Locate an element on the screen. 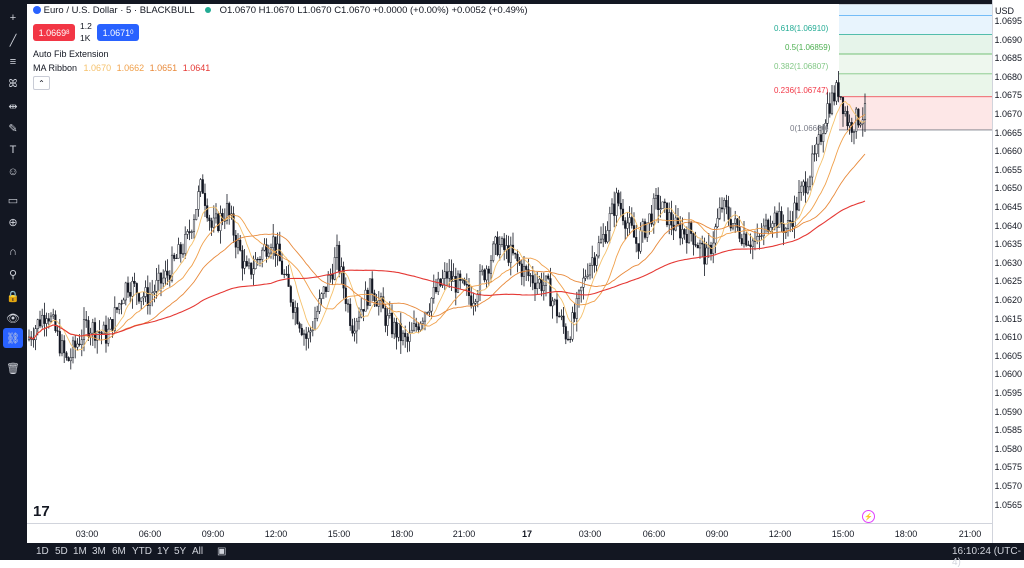  magnet-icon: ∩ is located at coordinates (13, 252).